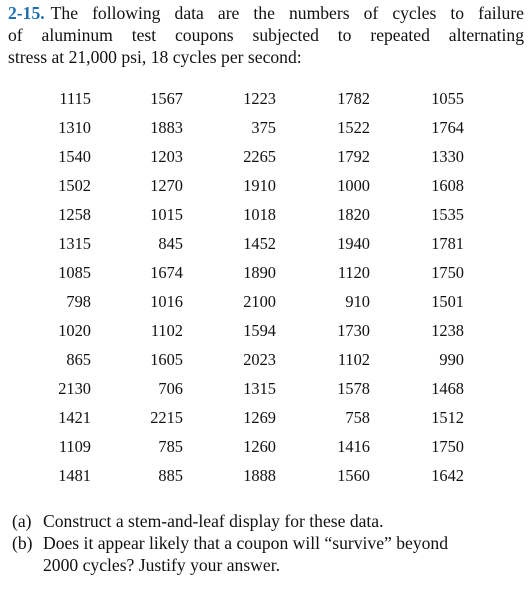  What do you see at coordinates (447, 214) in the screenshot?
I see `table-cell: 1535` at bounding box center [447, 214].